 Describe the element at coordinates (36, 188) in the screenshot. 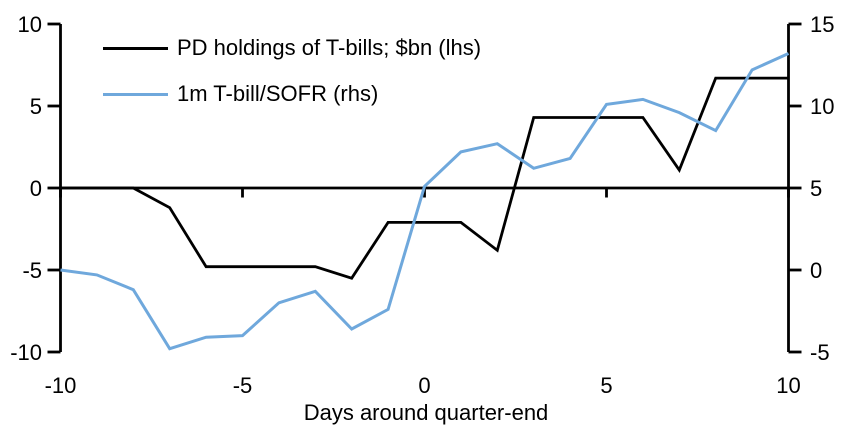

I see `left-axis-tick-label: 0` at that location.